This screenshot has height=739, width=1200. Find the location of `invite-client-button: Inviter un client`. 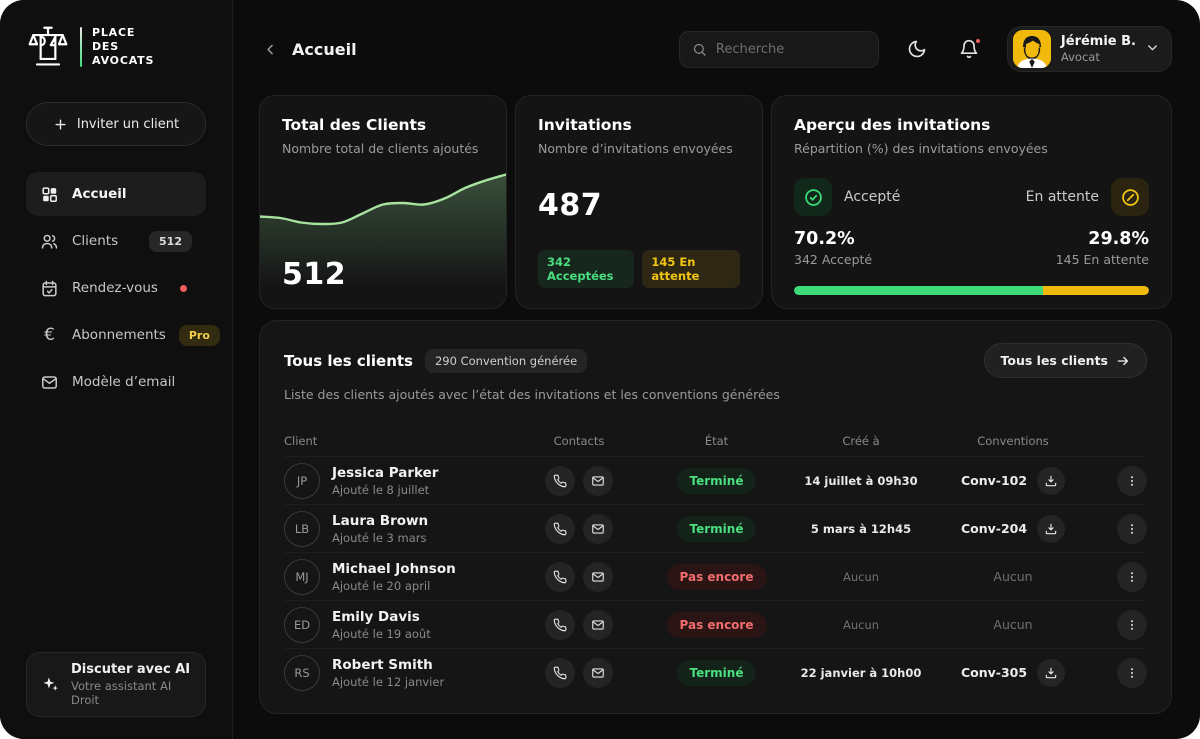

invite-client-button: Inviter un client is located at coordinates (116, 124).